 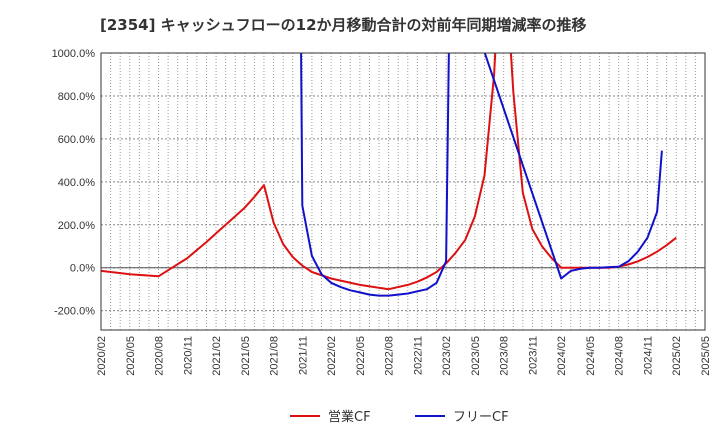 I want to click on legend-label: フリーCF, so click(x=481, y=417).